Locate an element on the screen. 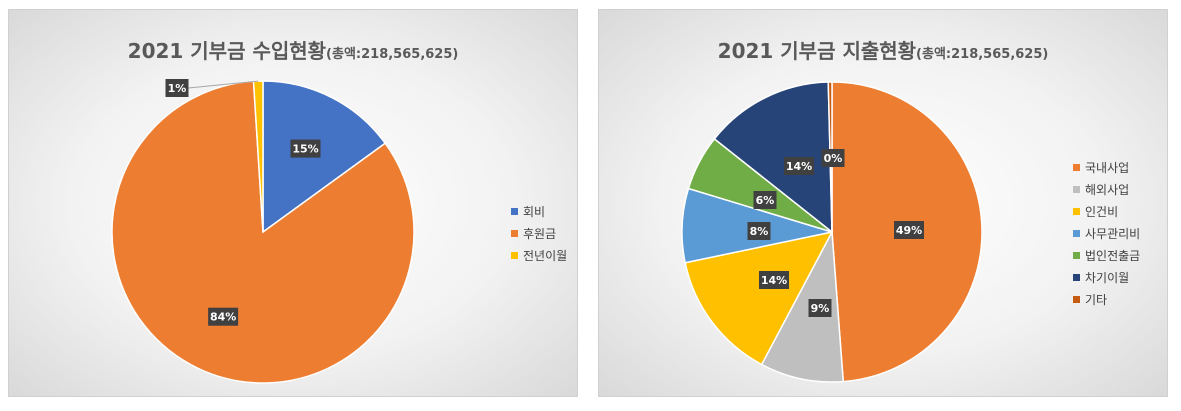 Image resolution: width=1181 pixels, height=411 pixels. svg-text: 84% is located at coordinates (223, 317).